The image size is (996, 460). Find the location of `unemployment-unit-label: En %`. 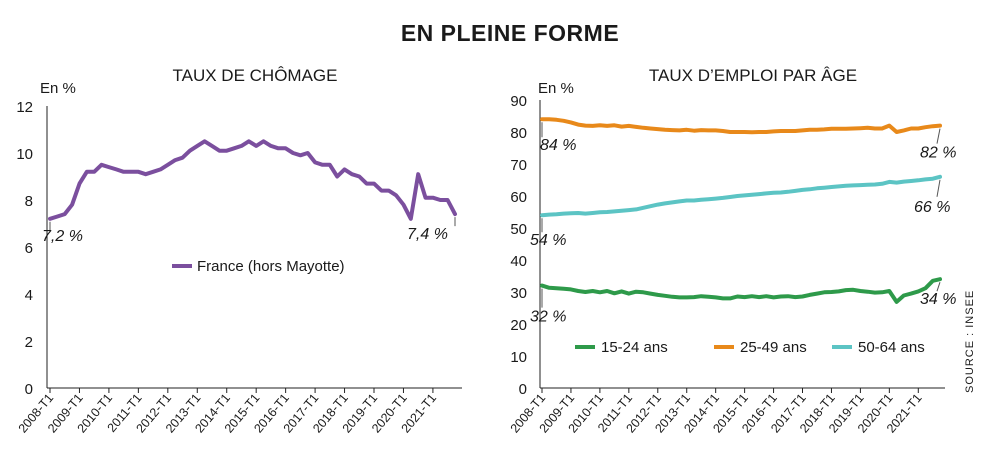

unemployment-unit-label: En % is located at coordinates (58, 88).